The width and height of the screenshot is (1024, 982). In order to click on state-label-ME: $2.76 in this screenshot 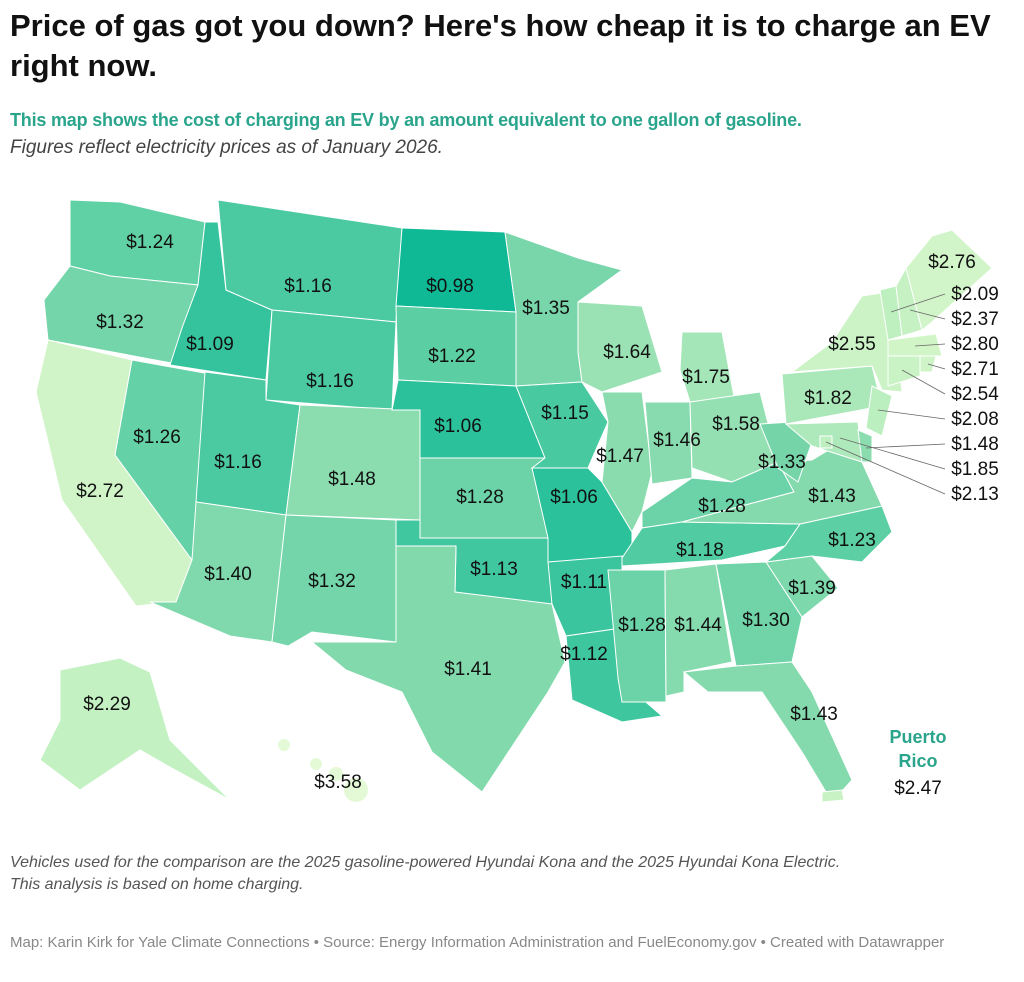, I will do `click(952, 262)`.